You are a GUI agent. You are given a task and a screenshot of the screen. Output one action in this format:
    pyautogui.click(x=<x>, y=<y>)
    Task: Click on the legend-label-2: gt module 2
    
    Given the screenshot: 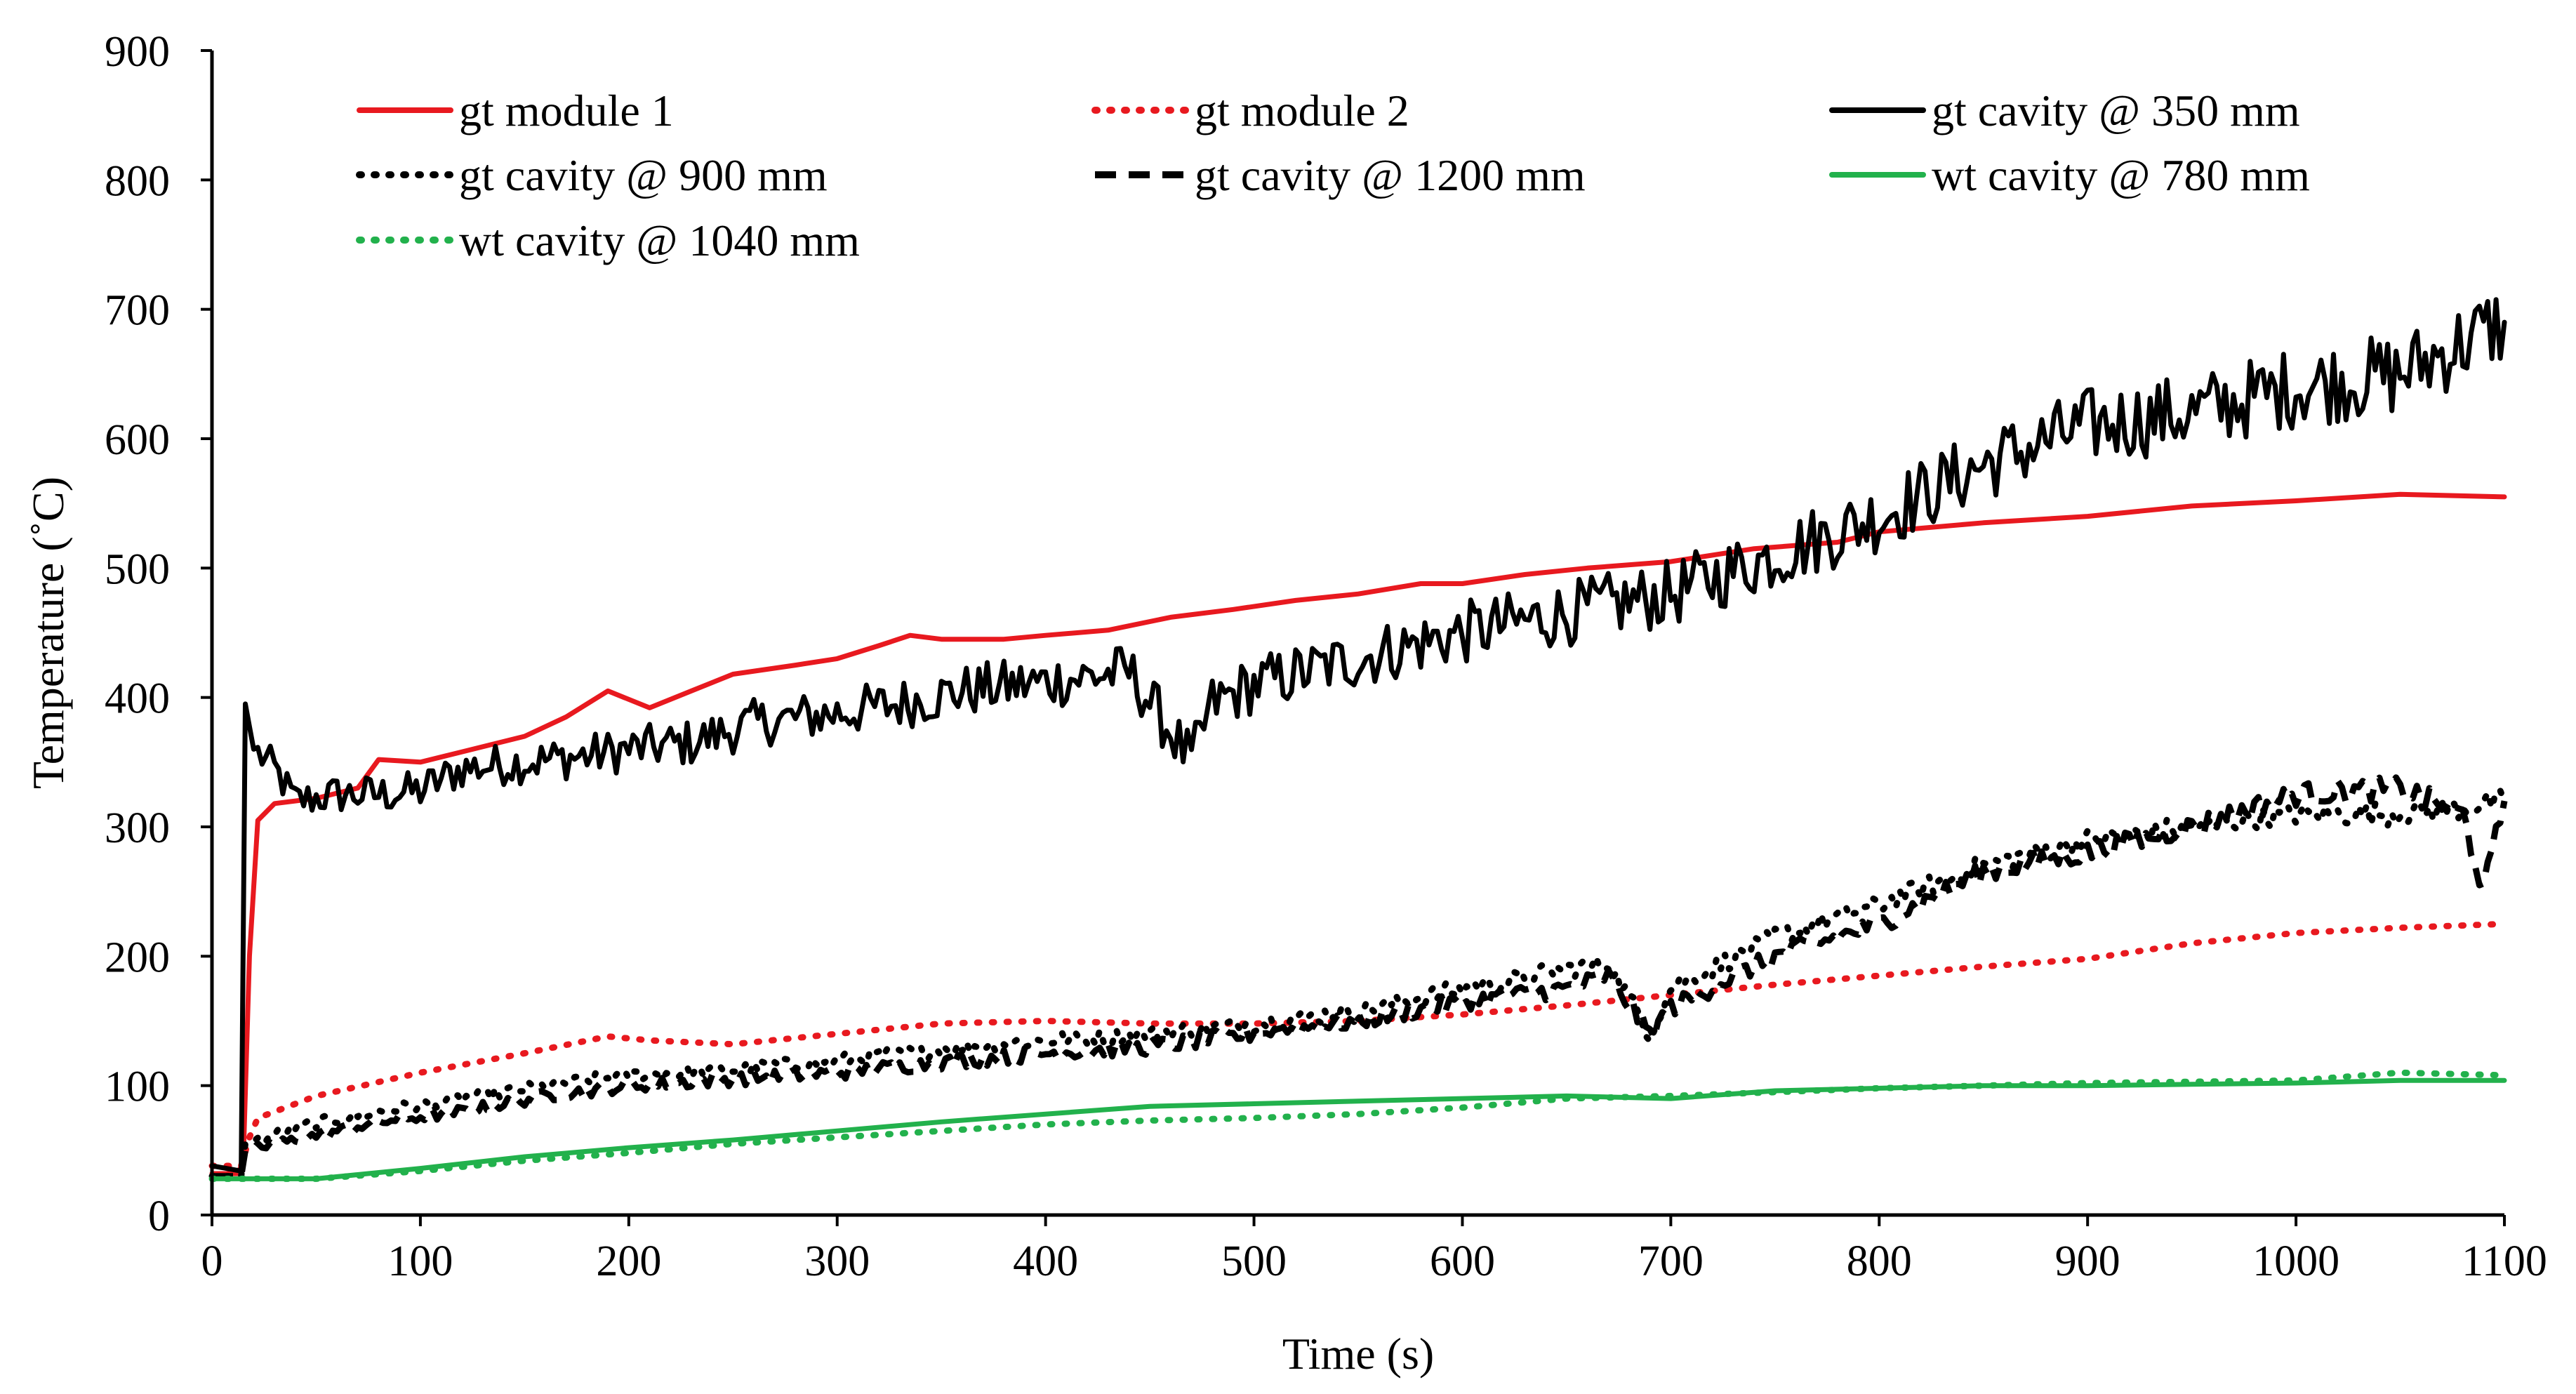 What is the action you would take?
    pyautogui.click(x=1302, y=110)
    